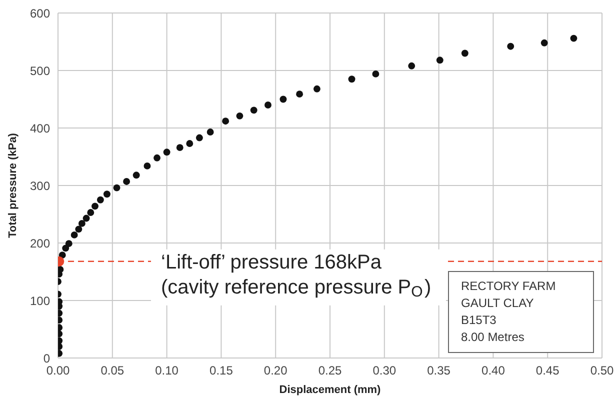  What do you see at coordinates (548, 371) in the screenshot?
I see `x-tick-label: 0.45` at bounding box center [548, 371].